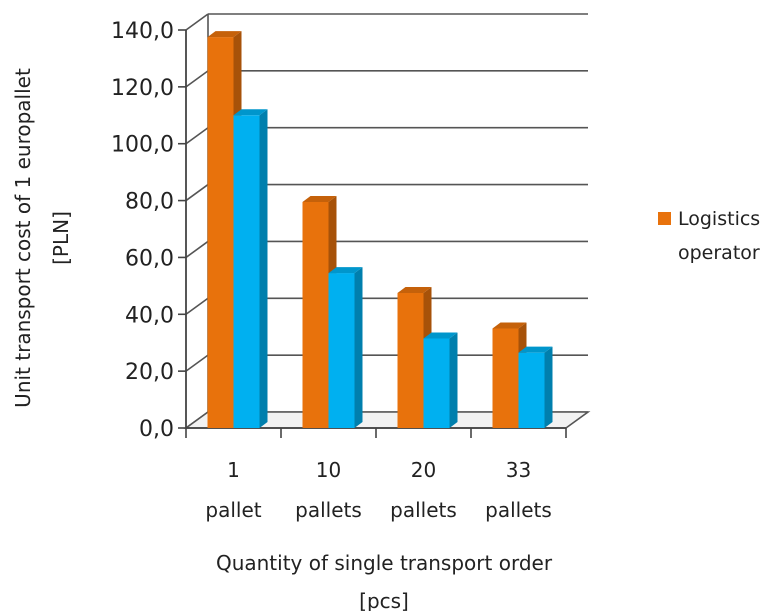  Describe the element at coordinates (142, 88) in the screenshot. I see `y-tick-label: 120,0` at that location.